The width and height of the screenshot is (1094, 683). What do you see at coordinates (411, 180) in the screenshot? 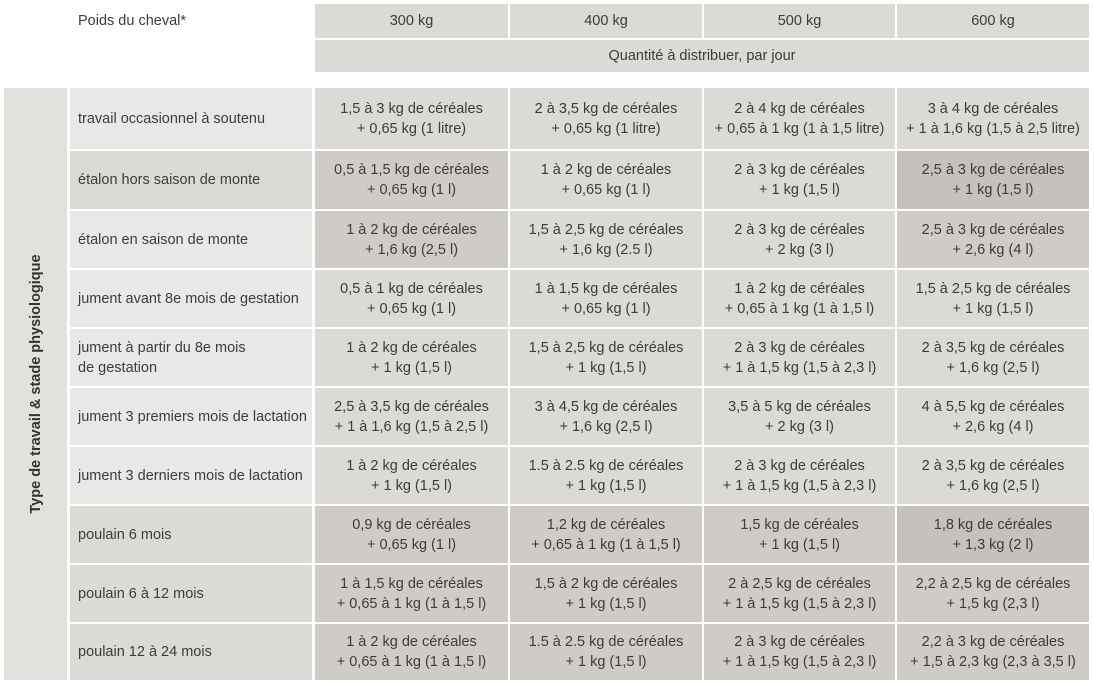
I see `table-cell: 0,5 à 1,5 kg de céréales + 0,65 kg (1 l)` at bounding box center [411, 180].